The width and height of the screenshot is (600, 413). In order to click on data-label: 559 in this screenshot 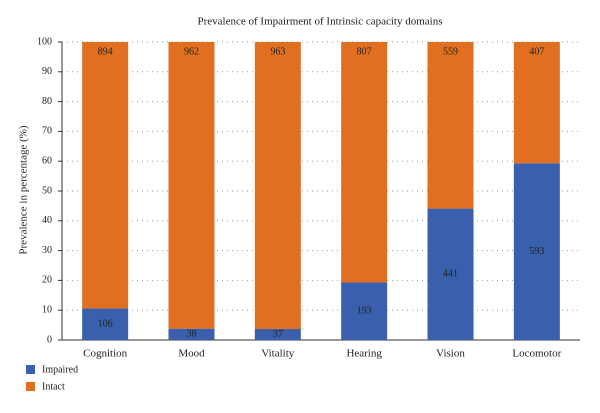, I will do `click(450, 51)`.